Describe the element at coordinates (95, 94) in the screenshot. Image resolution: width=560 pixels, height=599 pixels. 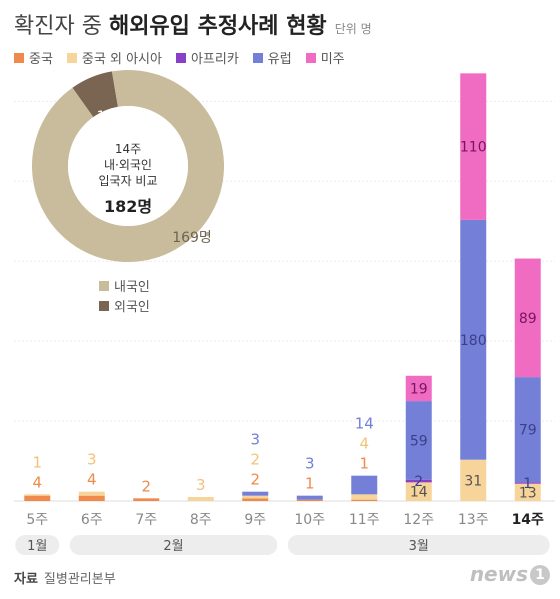
I see `pie-slice` at that location.